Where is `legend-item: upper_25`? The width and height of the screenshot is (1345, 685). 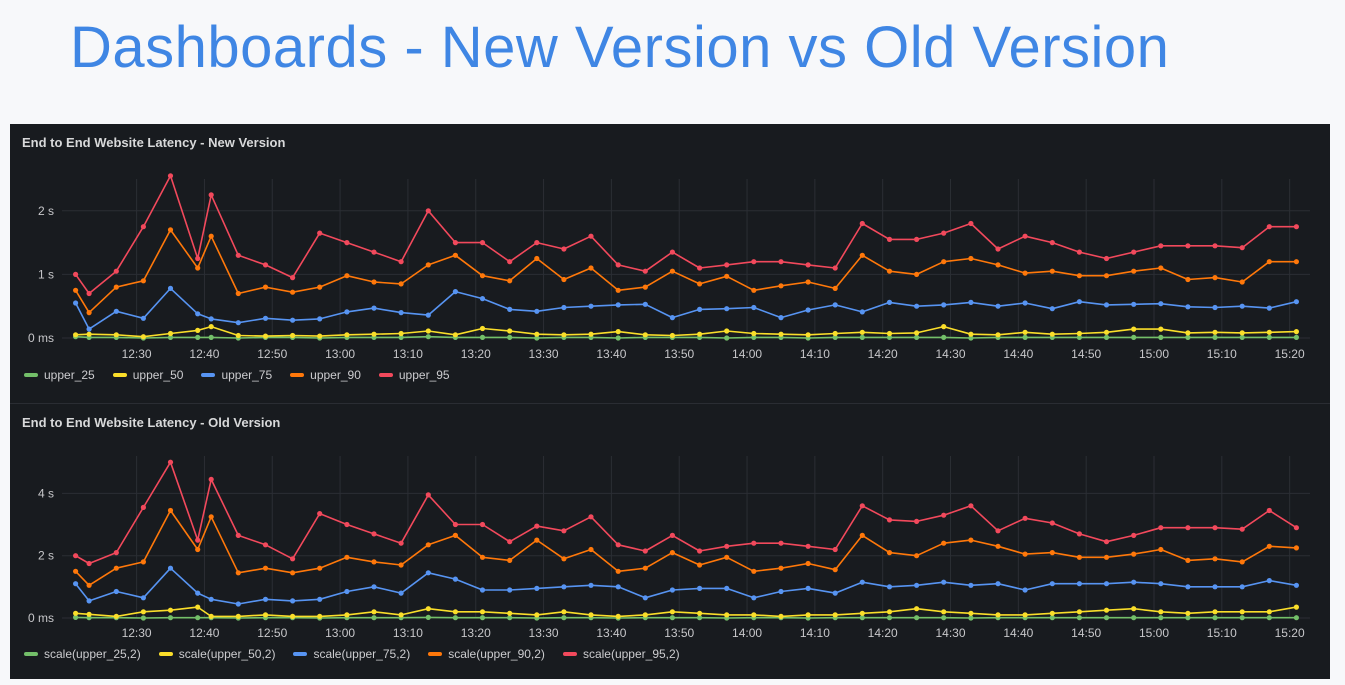
legend-item: upper_25 is located at coordinates (59, 375).